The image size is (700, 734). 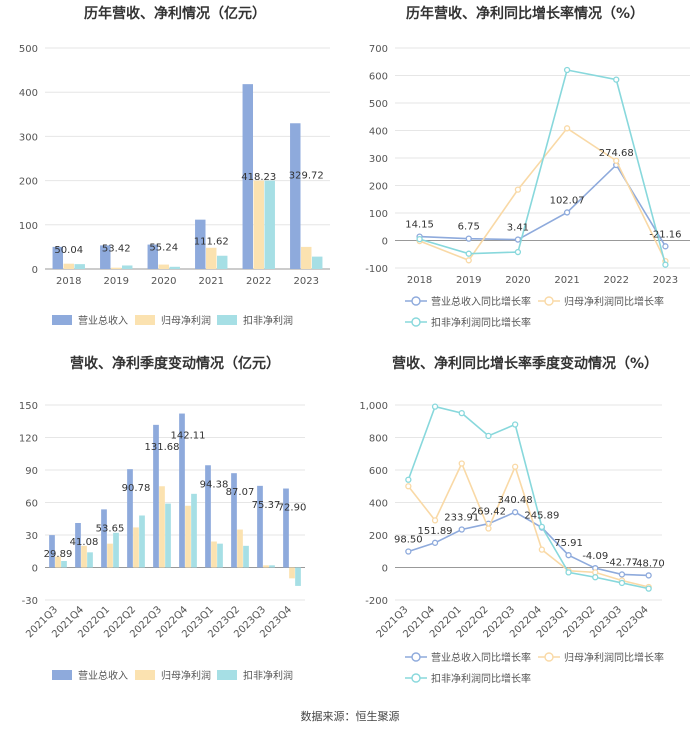 What do you see at coordinates (306, 175) in the screenshot?
I see `data-label: 329.72` at bounding box center [306, 175].